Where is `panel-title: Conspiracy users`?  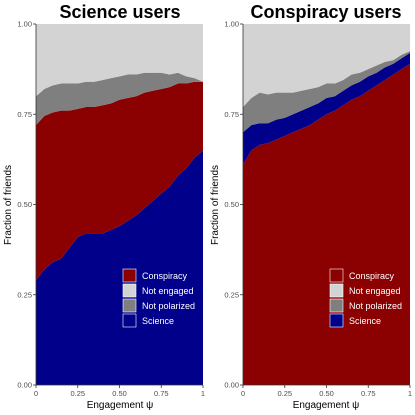
panel-title: Conspiracy users is located at coordinates (325, 12).